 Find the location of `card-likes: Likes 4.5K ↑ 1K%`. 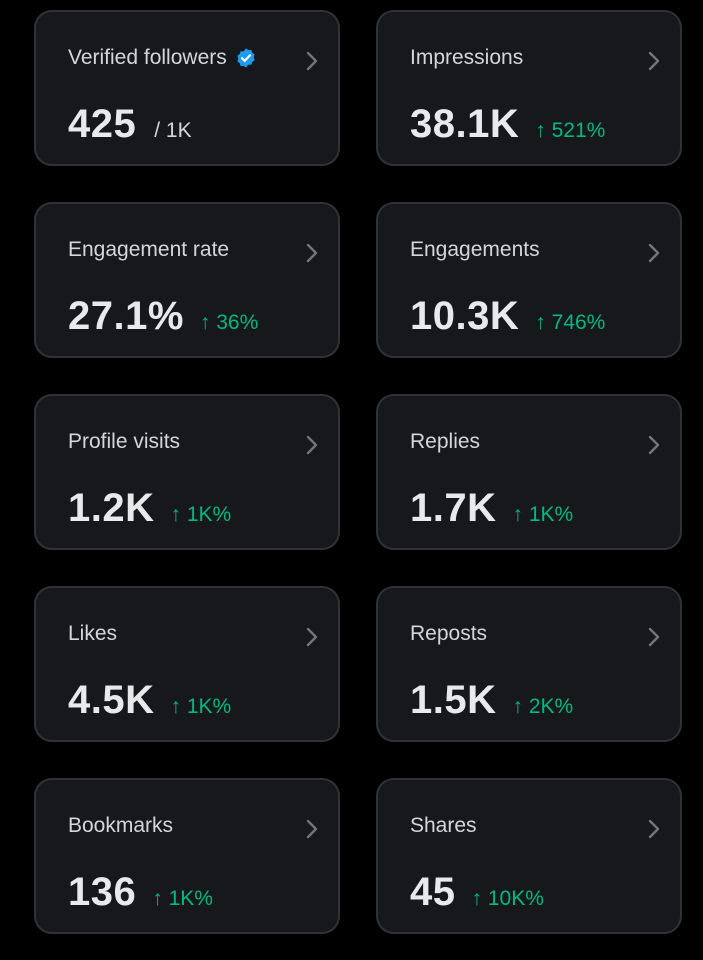

card-likes: Likes 4.5K ↑ 1K% is located at coordinates (187, 664).